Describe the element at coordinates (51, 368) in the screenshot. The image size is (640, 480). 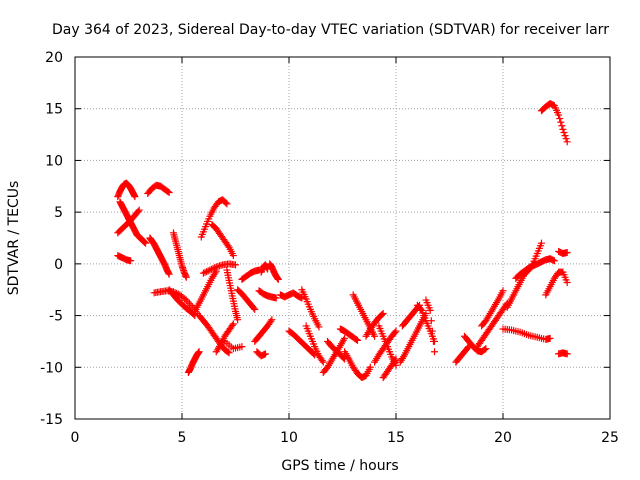
I see `y-tick-label: -10` at that location.